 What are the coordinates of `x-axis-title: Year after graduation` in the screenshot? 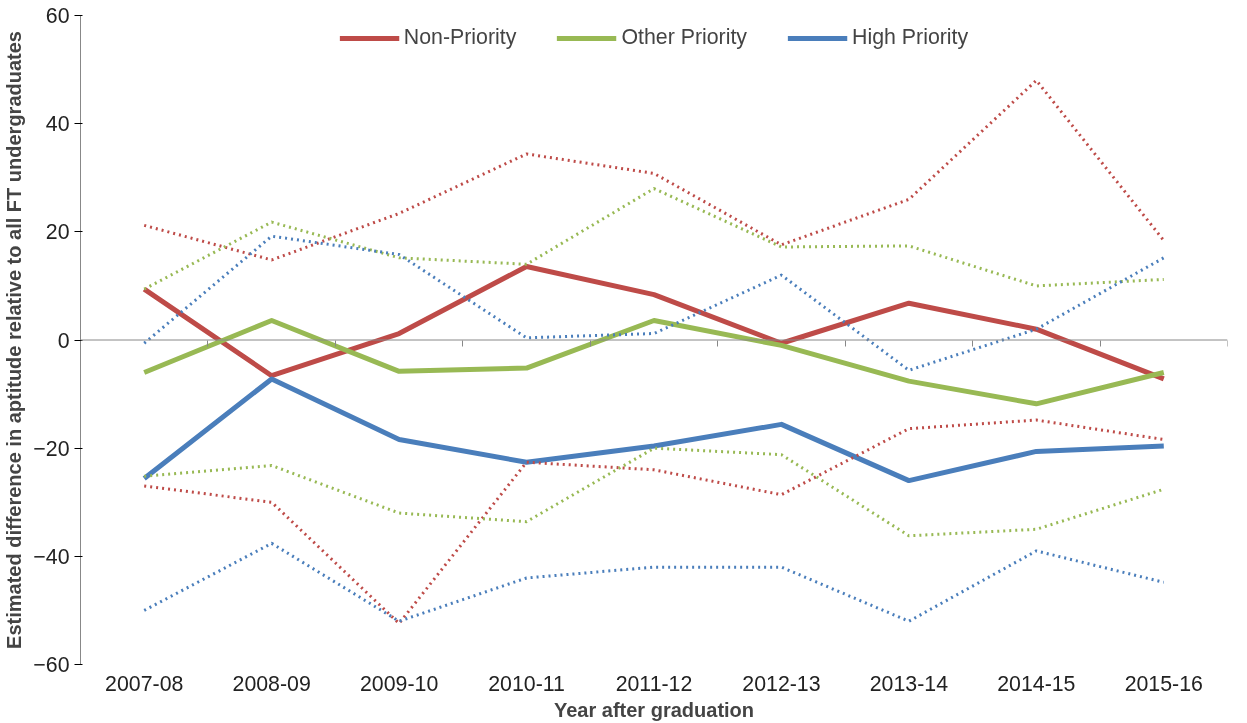 It's located at (654, 709).